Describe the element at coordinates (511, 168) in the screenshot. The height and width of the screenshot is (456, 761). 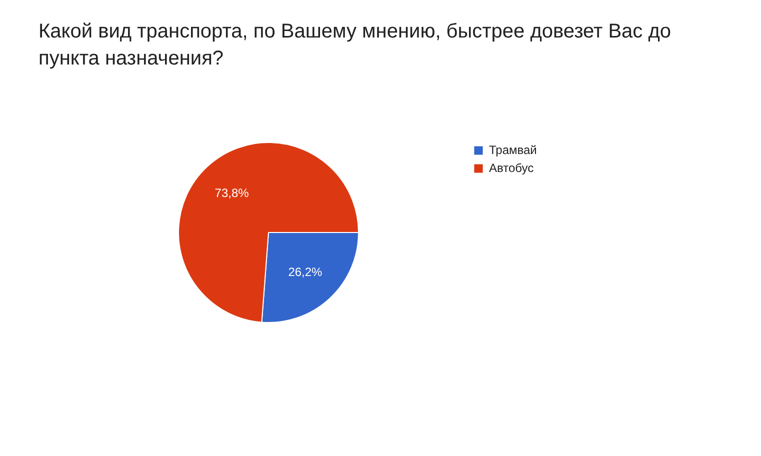
I see `legend-label: Автобус` at that location.